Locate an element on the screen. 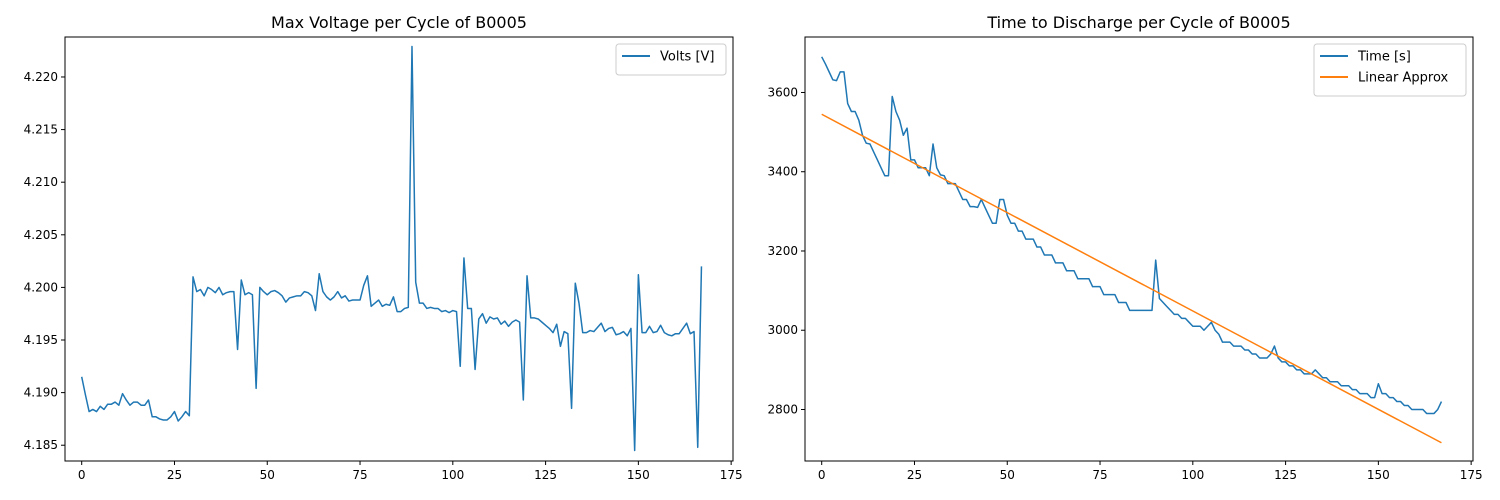 Image resolution: width=1500 pixels, height=500 pixels. y-axis-ticks: 2800 3000 3200 3400 3600 is located at coordinates (786, 250).